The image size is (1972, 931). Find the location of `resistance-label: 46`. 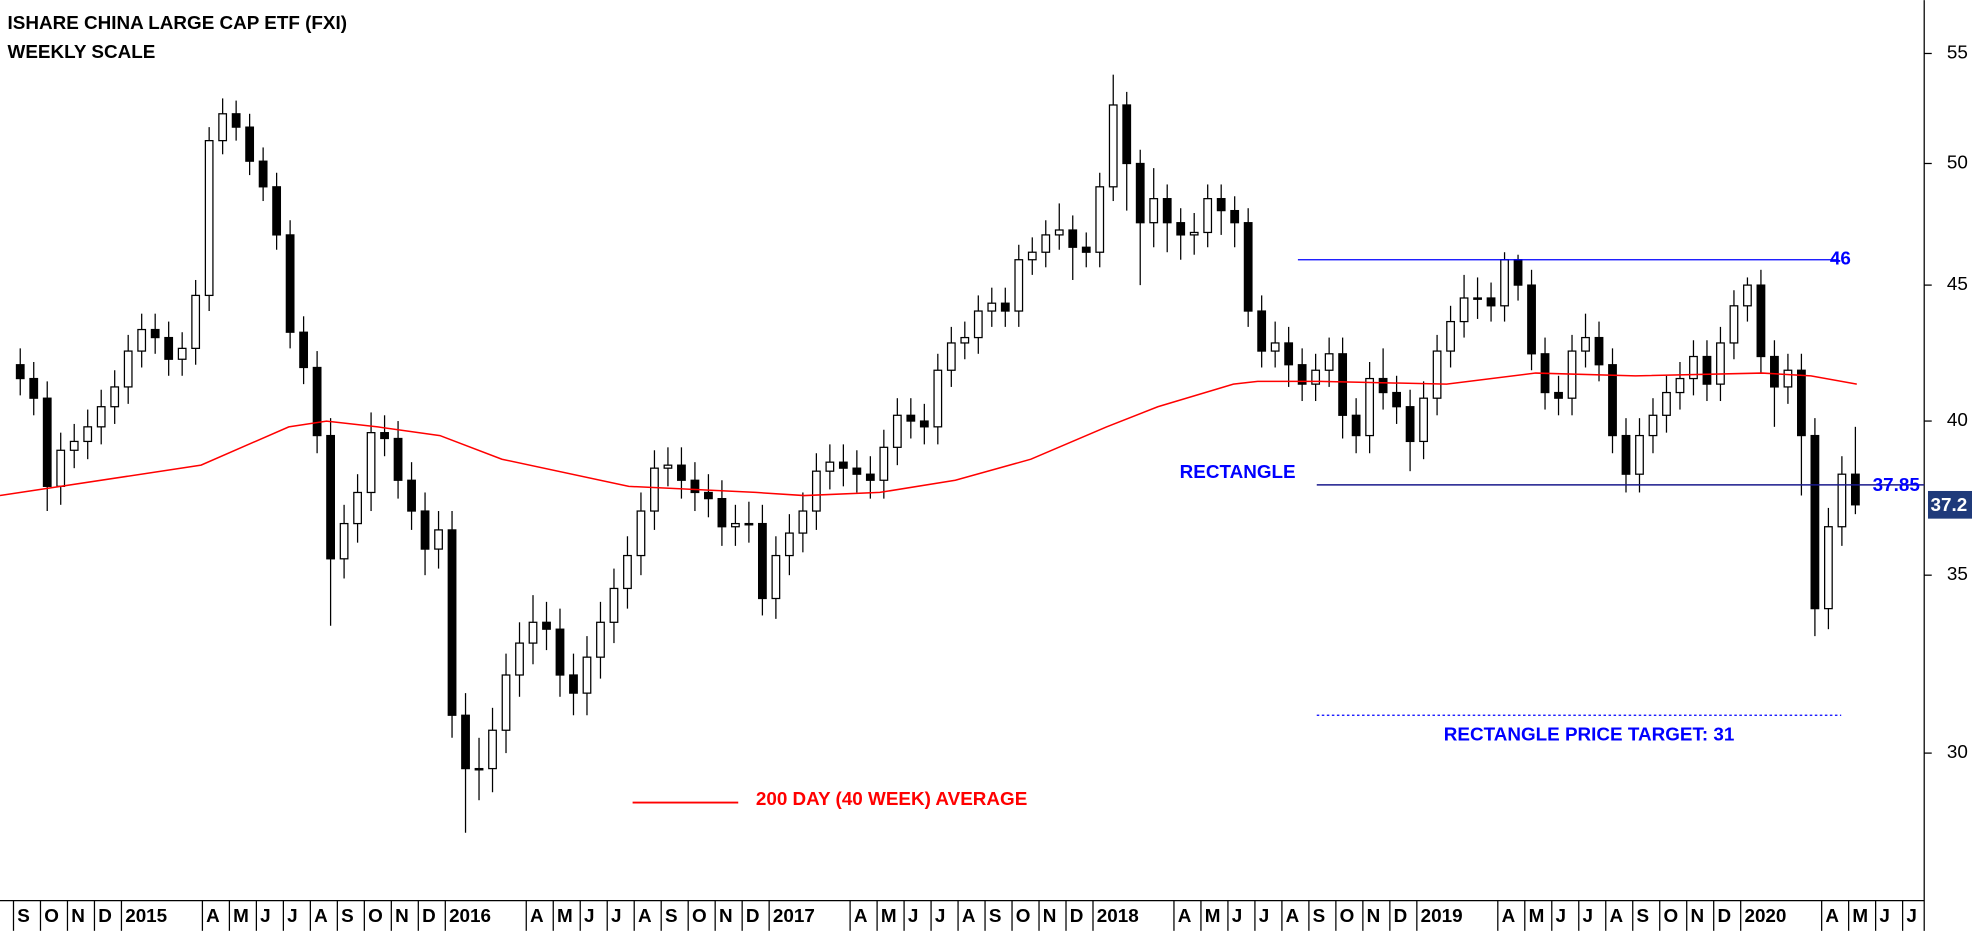

resistance-label: 46 is located at coordinates (1840, 258).